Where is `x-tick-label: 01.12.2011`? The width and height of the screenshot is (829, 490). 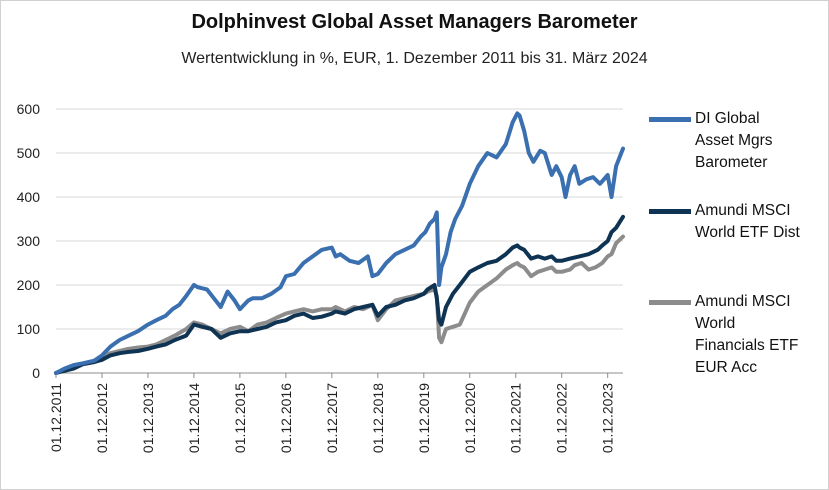
x-tick-label: 01.12.2011 is located at coordinates (56, 417).